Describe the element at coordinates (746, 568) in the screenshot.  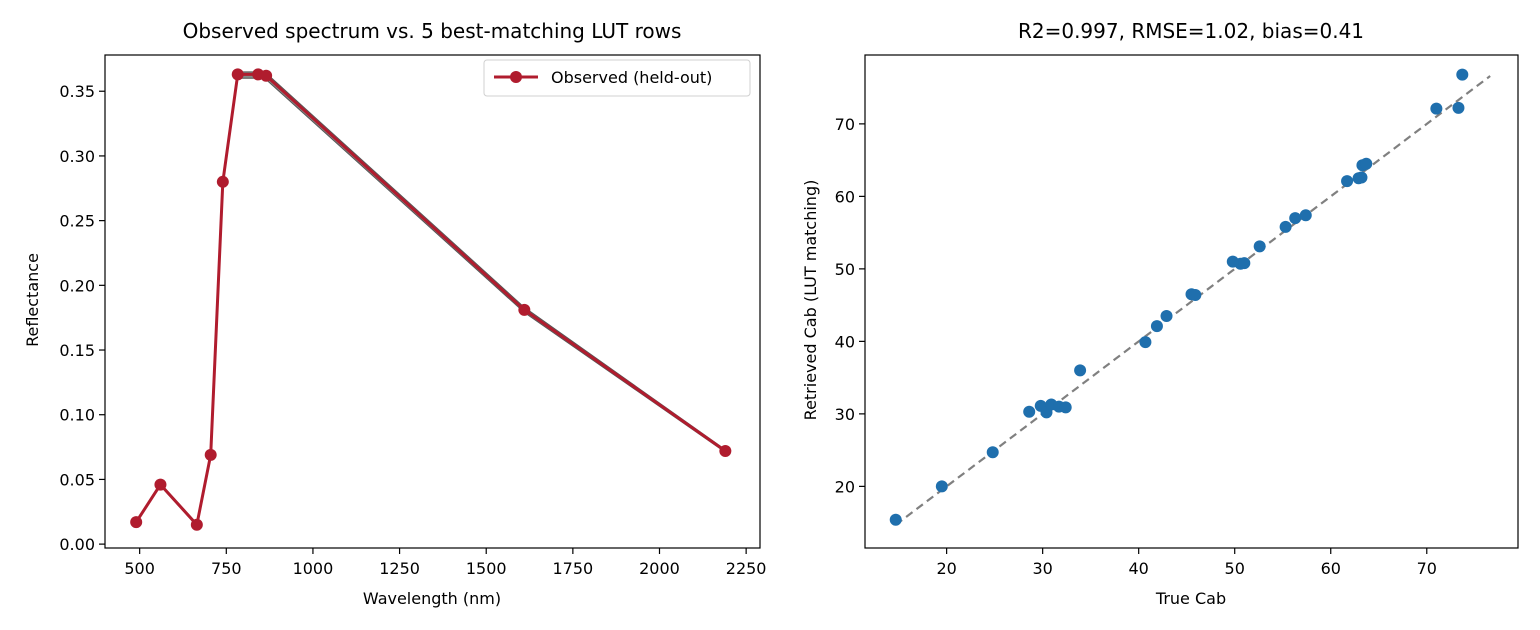
I see `x-tick-label: 2250` at that location.